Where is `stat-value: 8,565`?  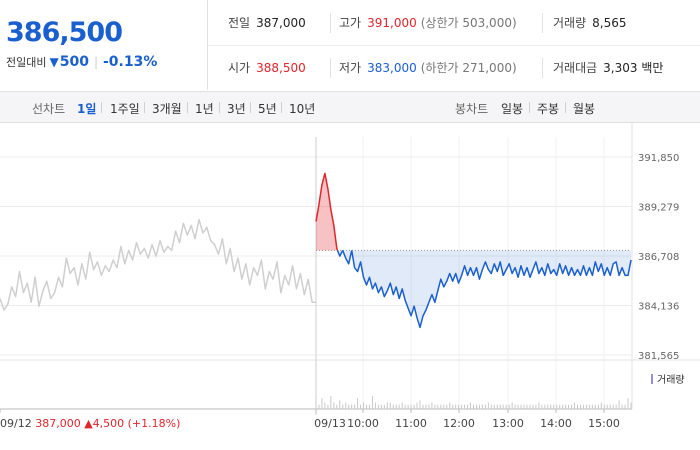
stat-value: 8,565 is located at coordinates (609, 22).